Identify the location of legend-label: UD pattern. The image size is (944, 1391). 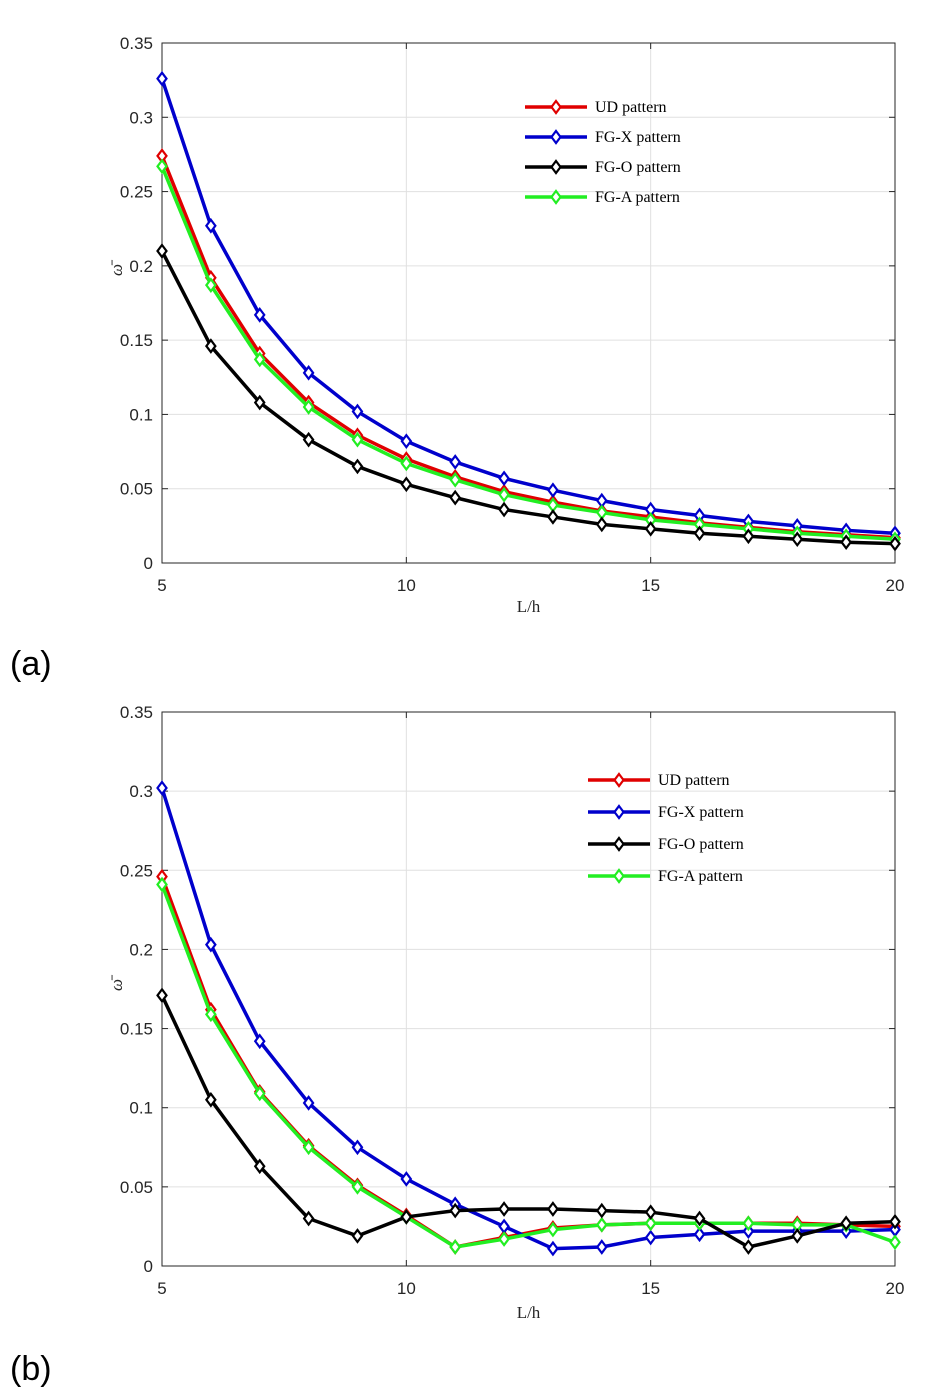
(631, 107).